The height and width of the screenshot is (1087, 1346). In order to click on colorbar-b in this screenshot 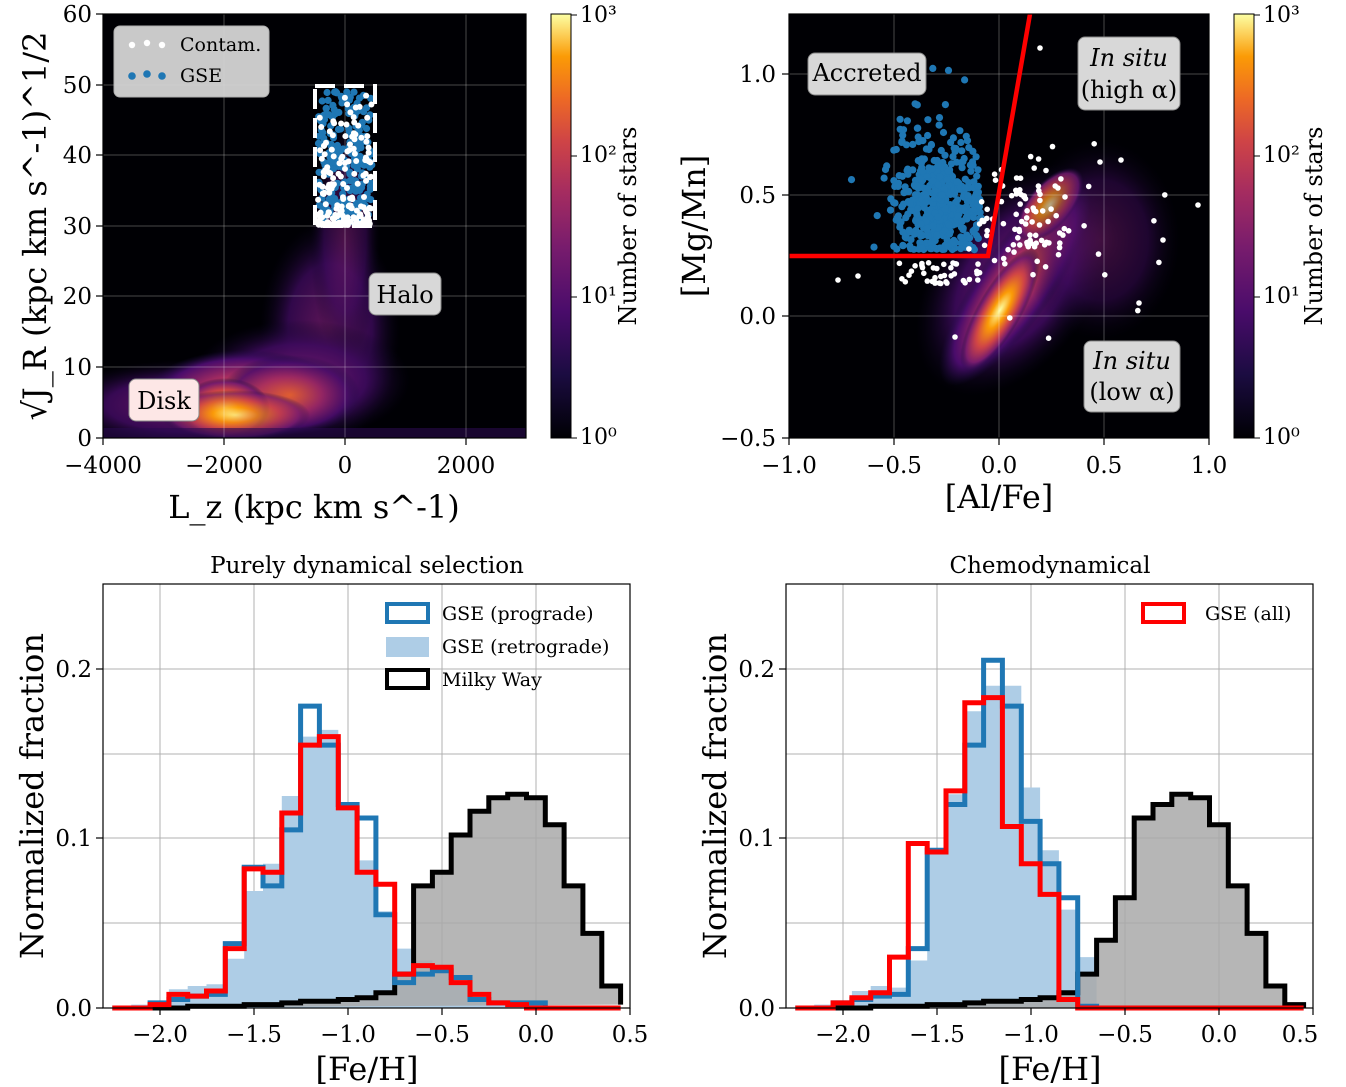, I will do `click(1244, 226)`.